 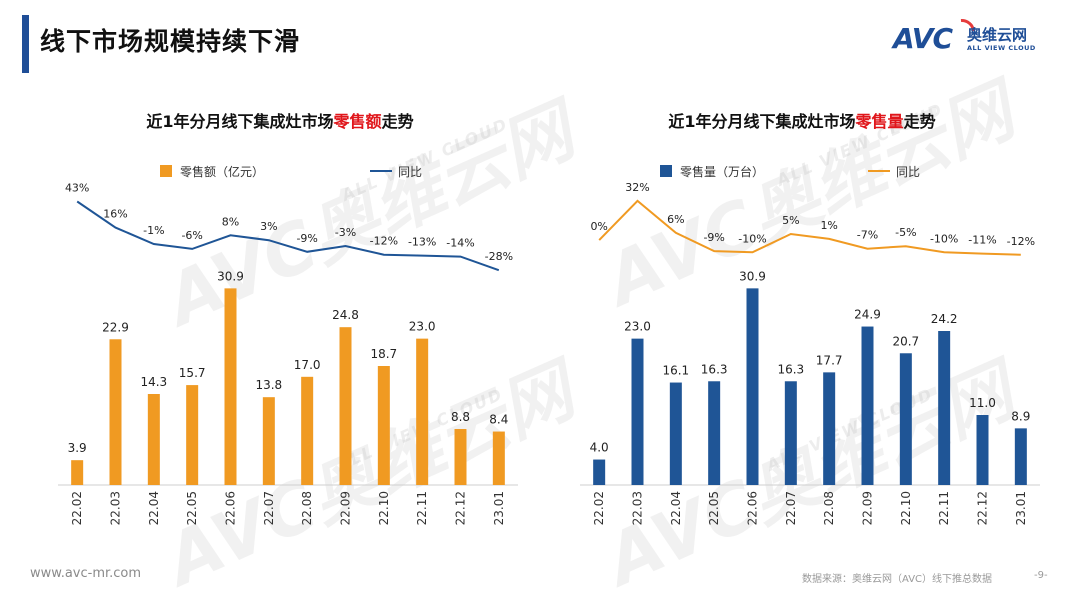 I want to click on bar-value-label: 14.3, so click(x=153, y=382).